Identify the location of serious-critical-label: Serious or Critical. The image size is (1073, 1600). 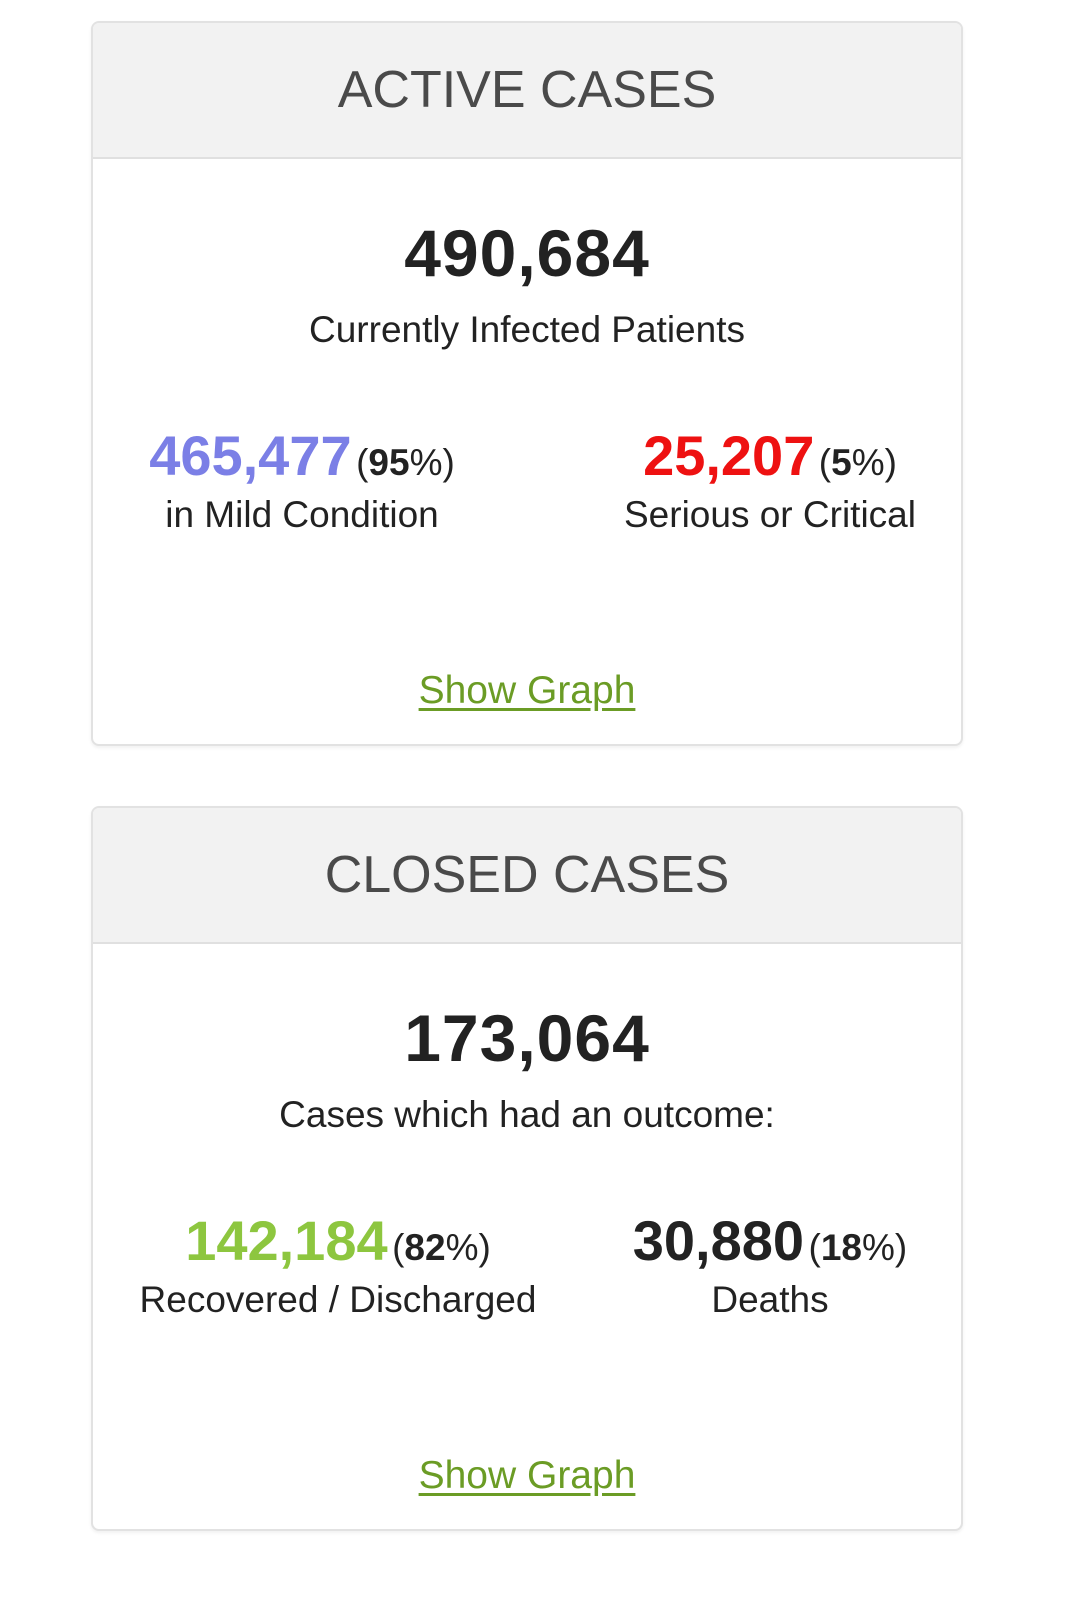
(770, 514).